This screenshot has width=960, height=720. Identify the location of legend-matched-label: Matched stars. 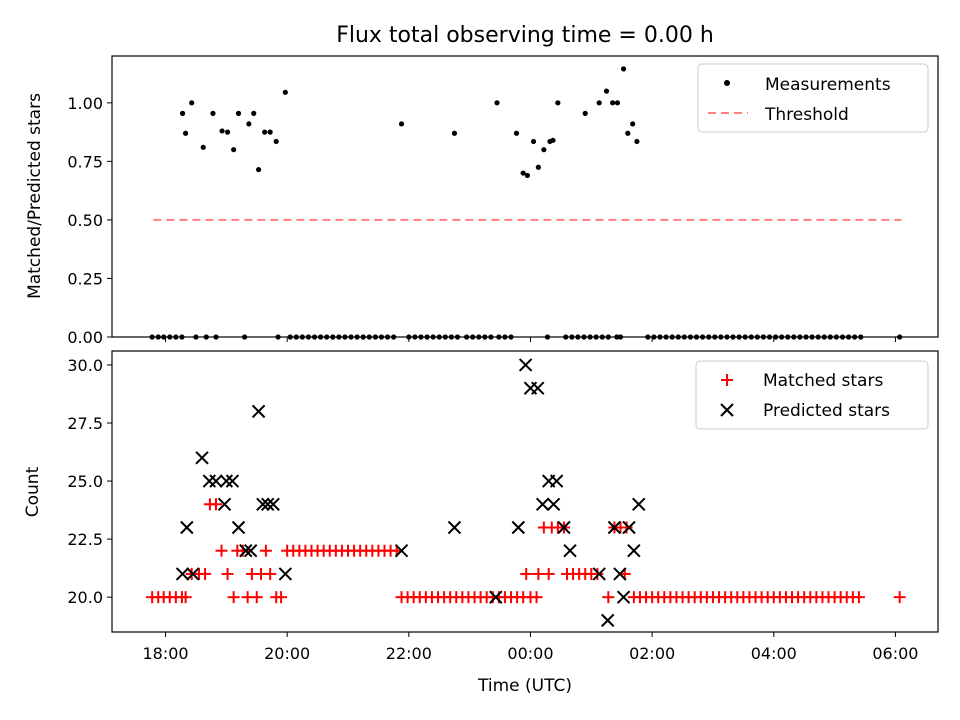
(823, 381).